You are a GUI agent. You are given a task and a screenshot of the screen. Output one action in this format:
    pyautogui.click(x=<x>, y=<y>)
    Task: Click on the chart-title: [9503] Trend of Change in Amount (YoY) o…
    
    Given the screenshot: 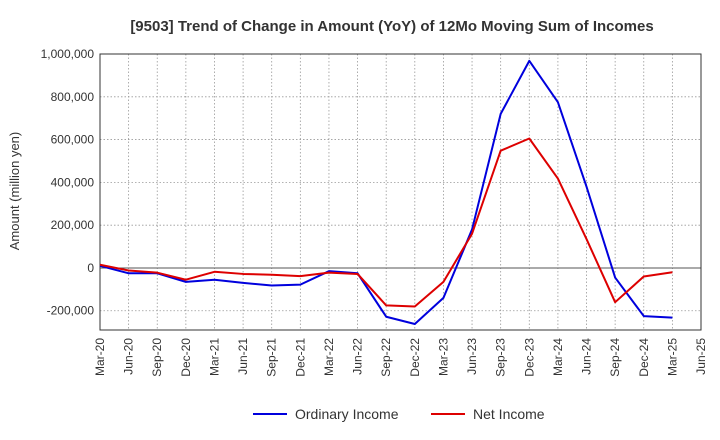 What is the action you would take?
    pyautogui.click(x=391, y=26)
    